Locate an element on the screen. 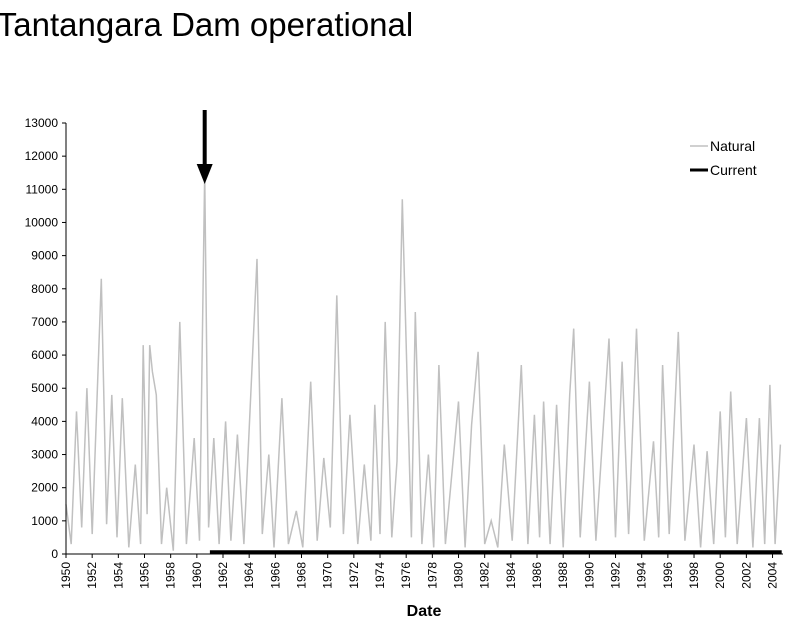  y-tick-label: 6000 is located at coordinates (44, 355).